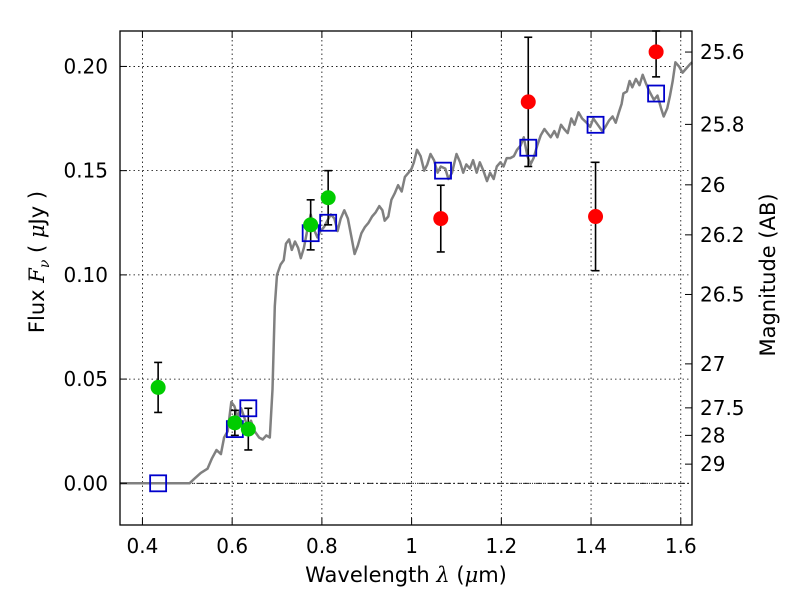 The height and width of the screenshot is (600, 800). I want to click on y2-tick-label: 26, so click(712, 185).